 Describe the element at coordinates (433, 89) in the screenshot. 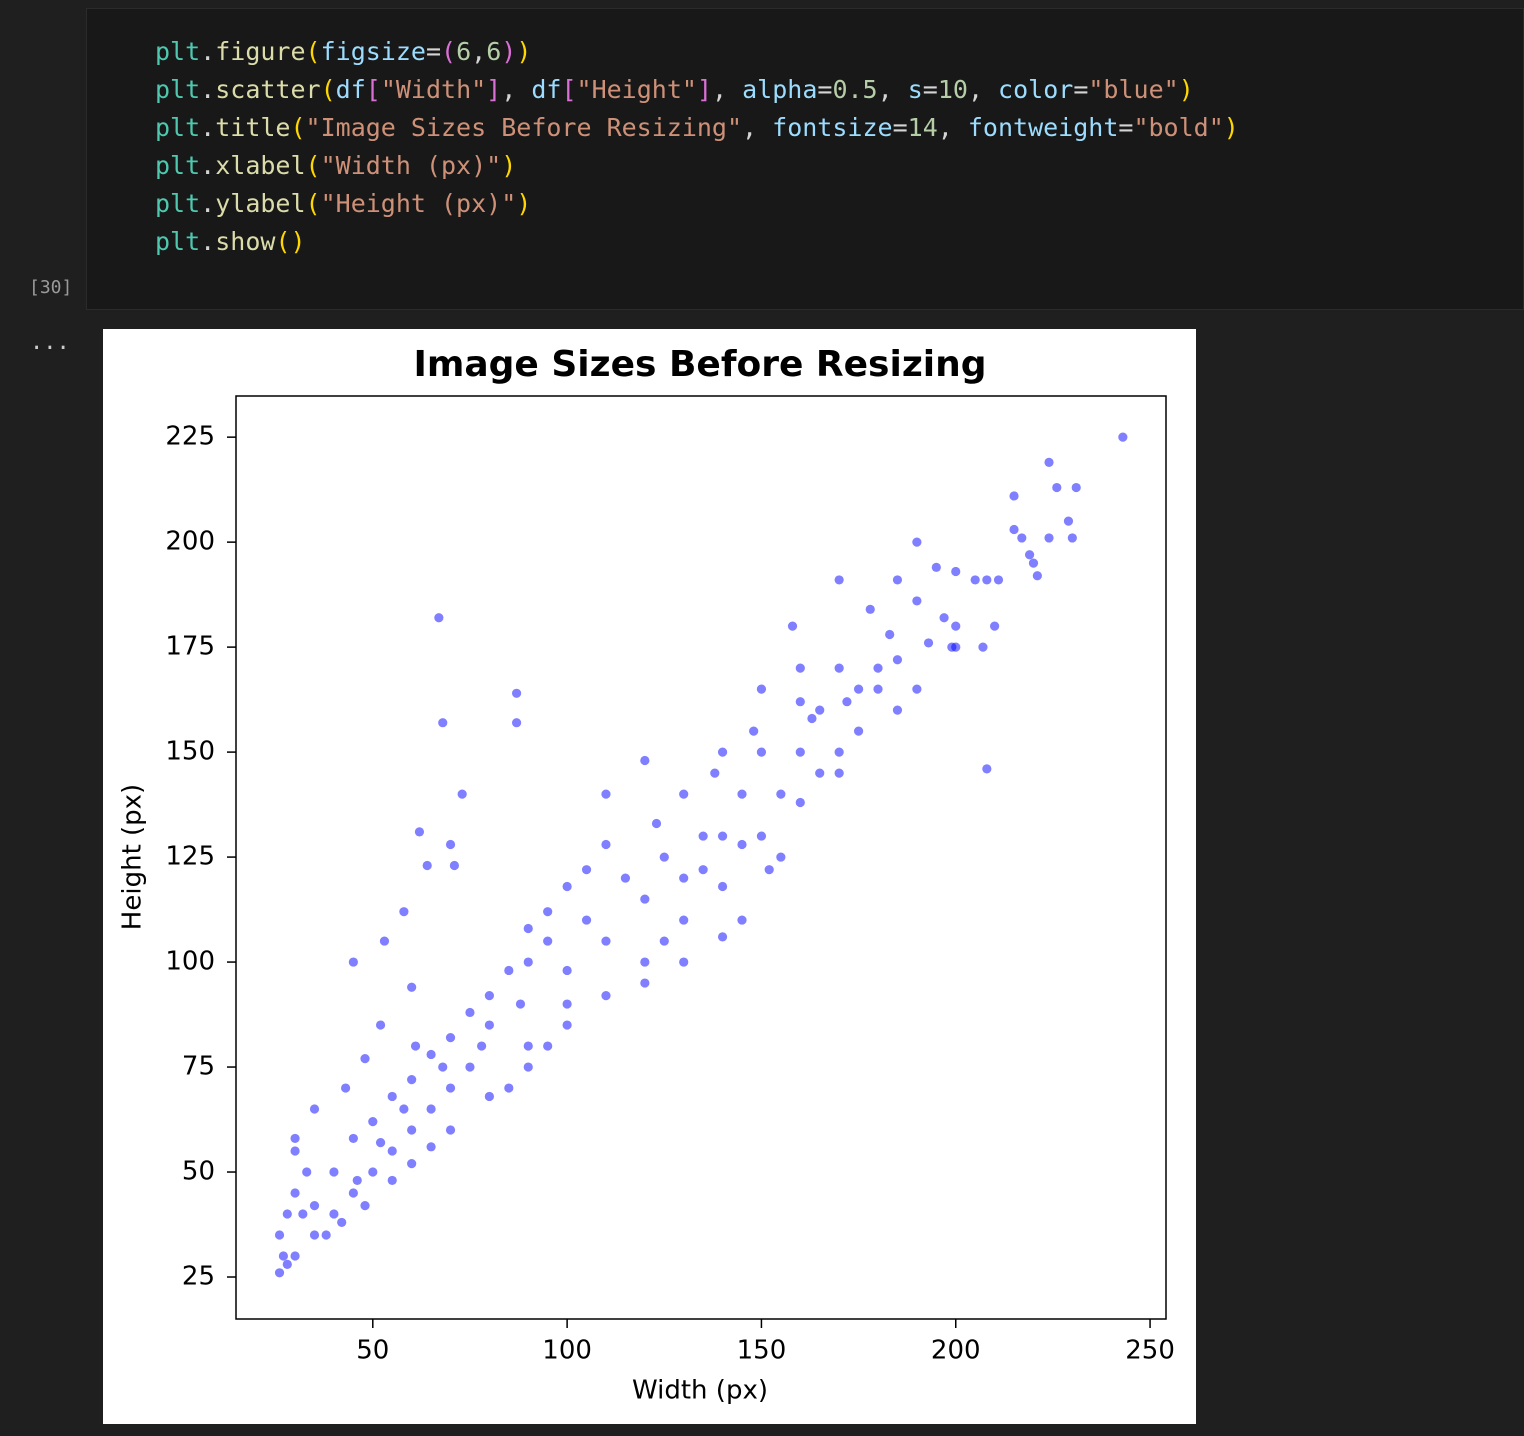

I see `code-token: "Width"` at that location.